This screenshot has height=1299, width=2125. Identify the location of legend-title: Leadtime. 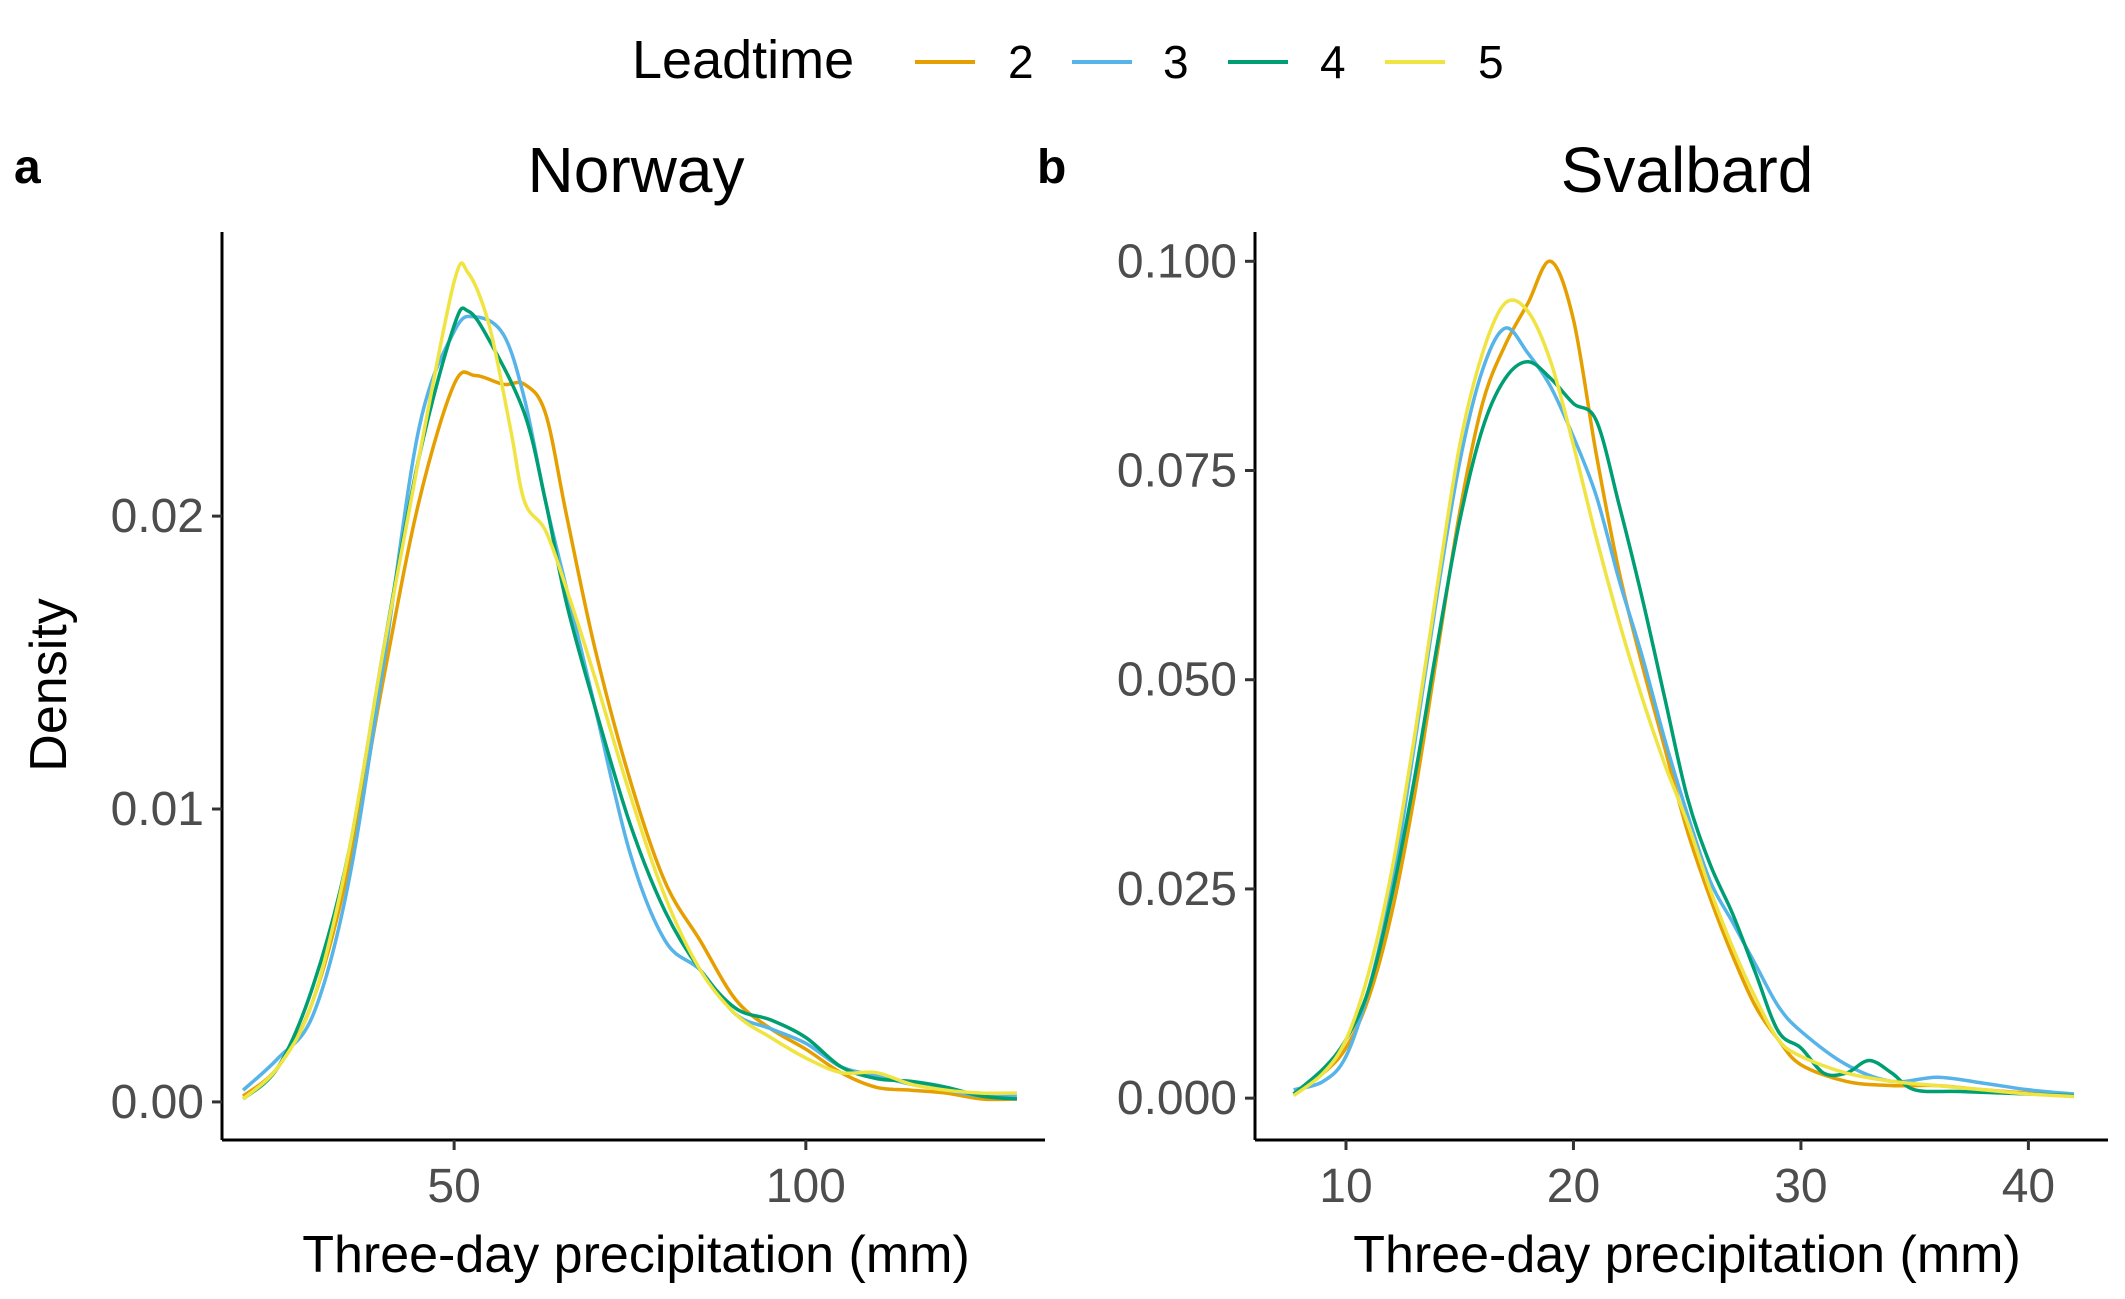
(743, 60).